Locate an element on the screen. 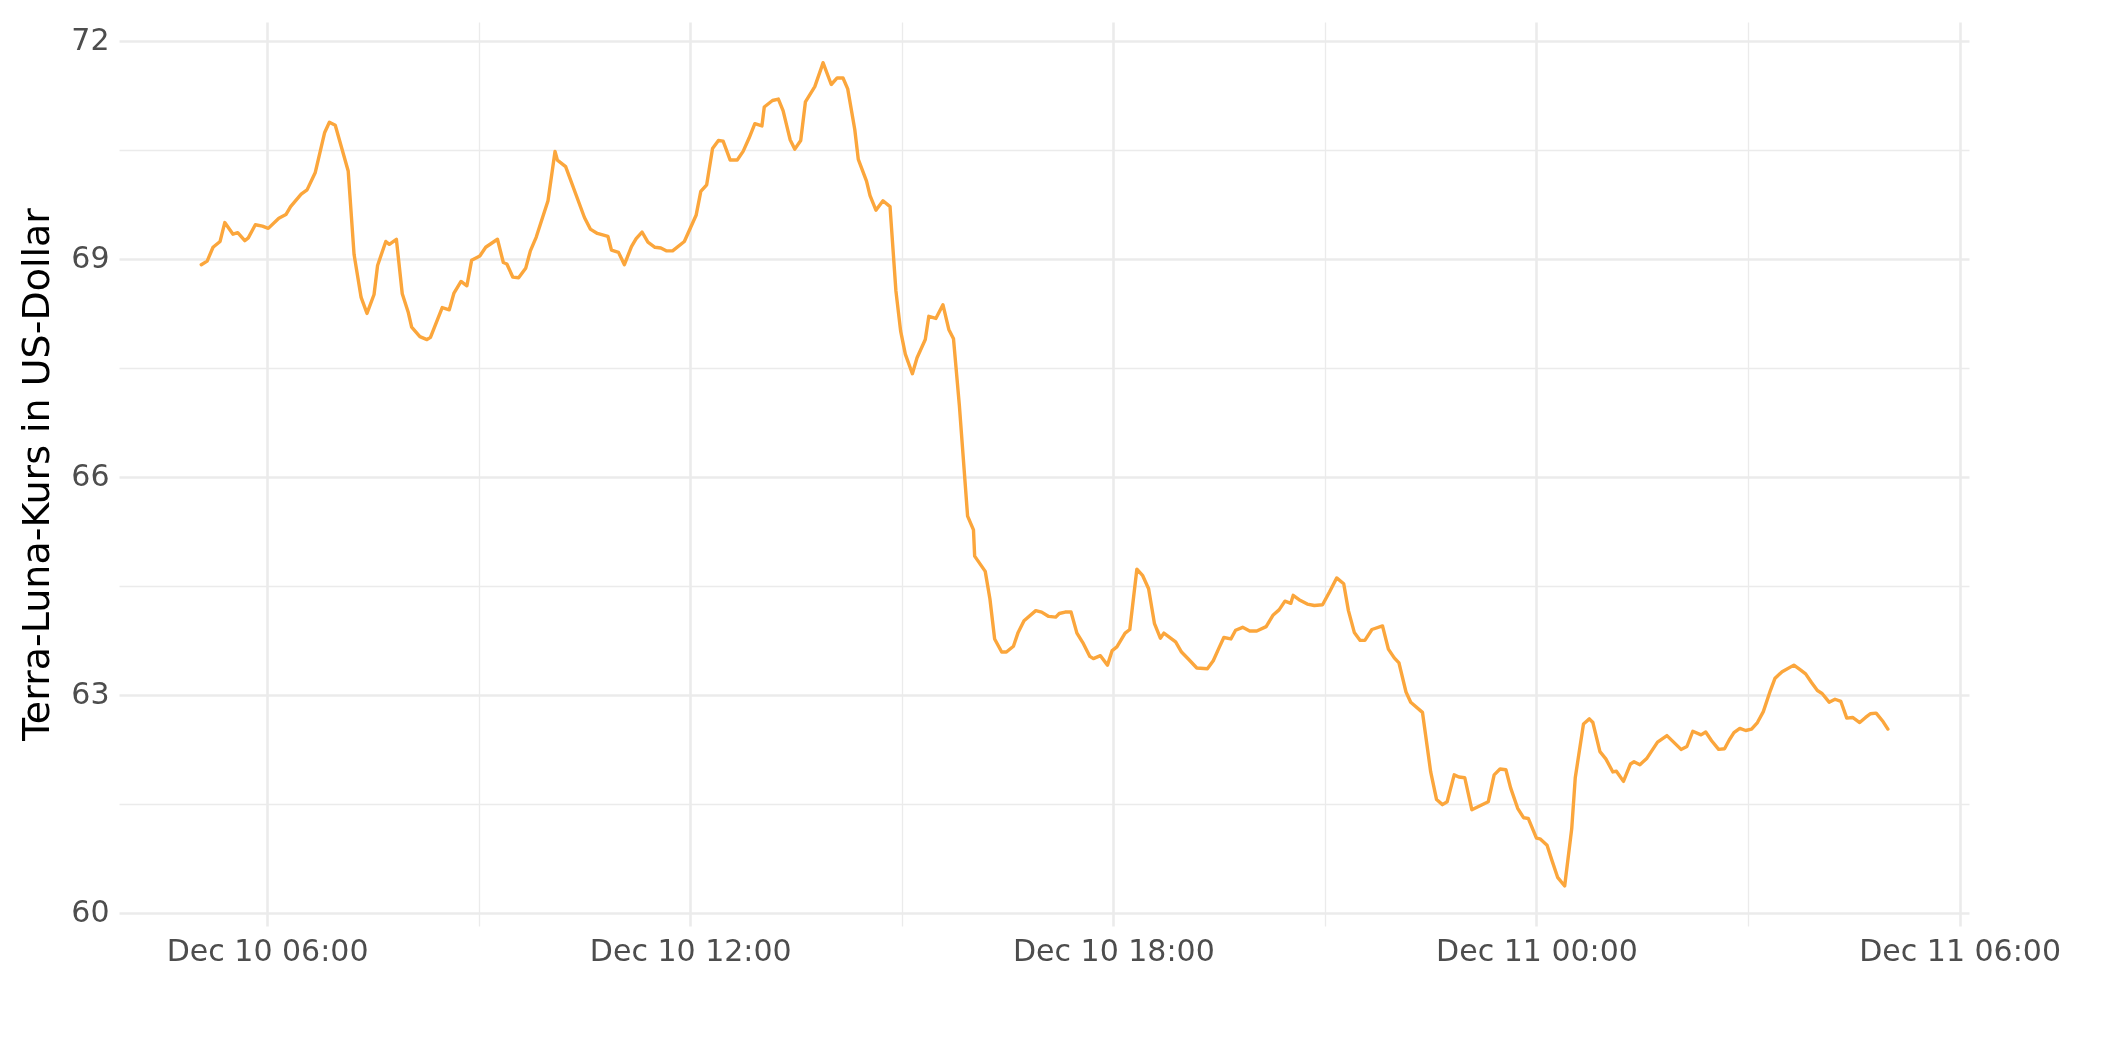  y-tick-label: 66 is located at coordinates (90, 476).